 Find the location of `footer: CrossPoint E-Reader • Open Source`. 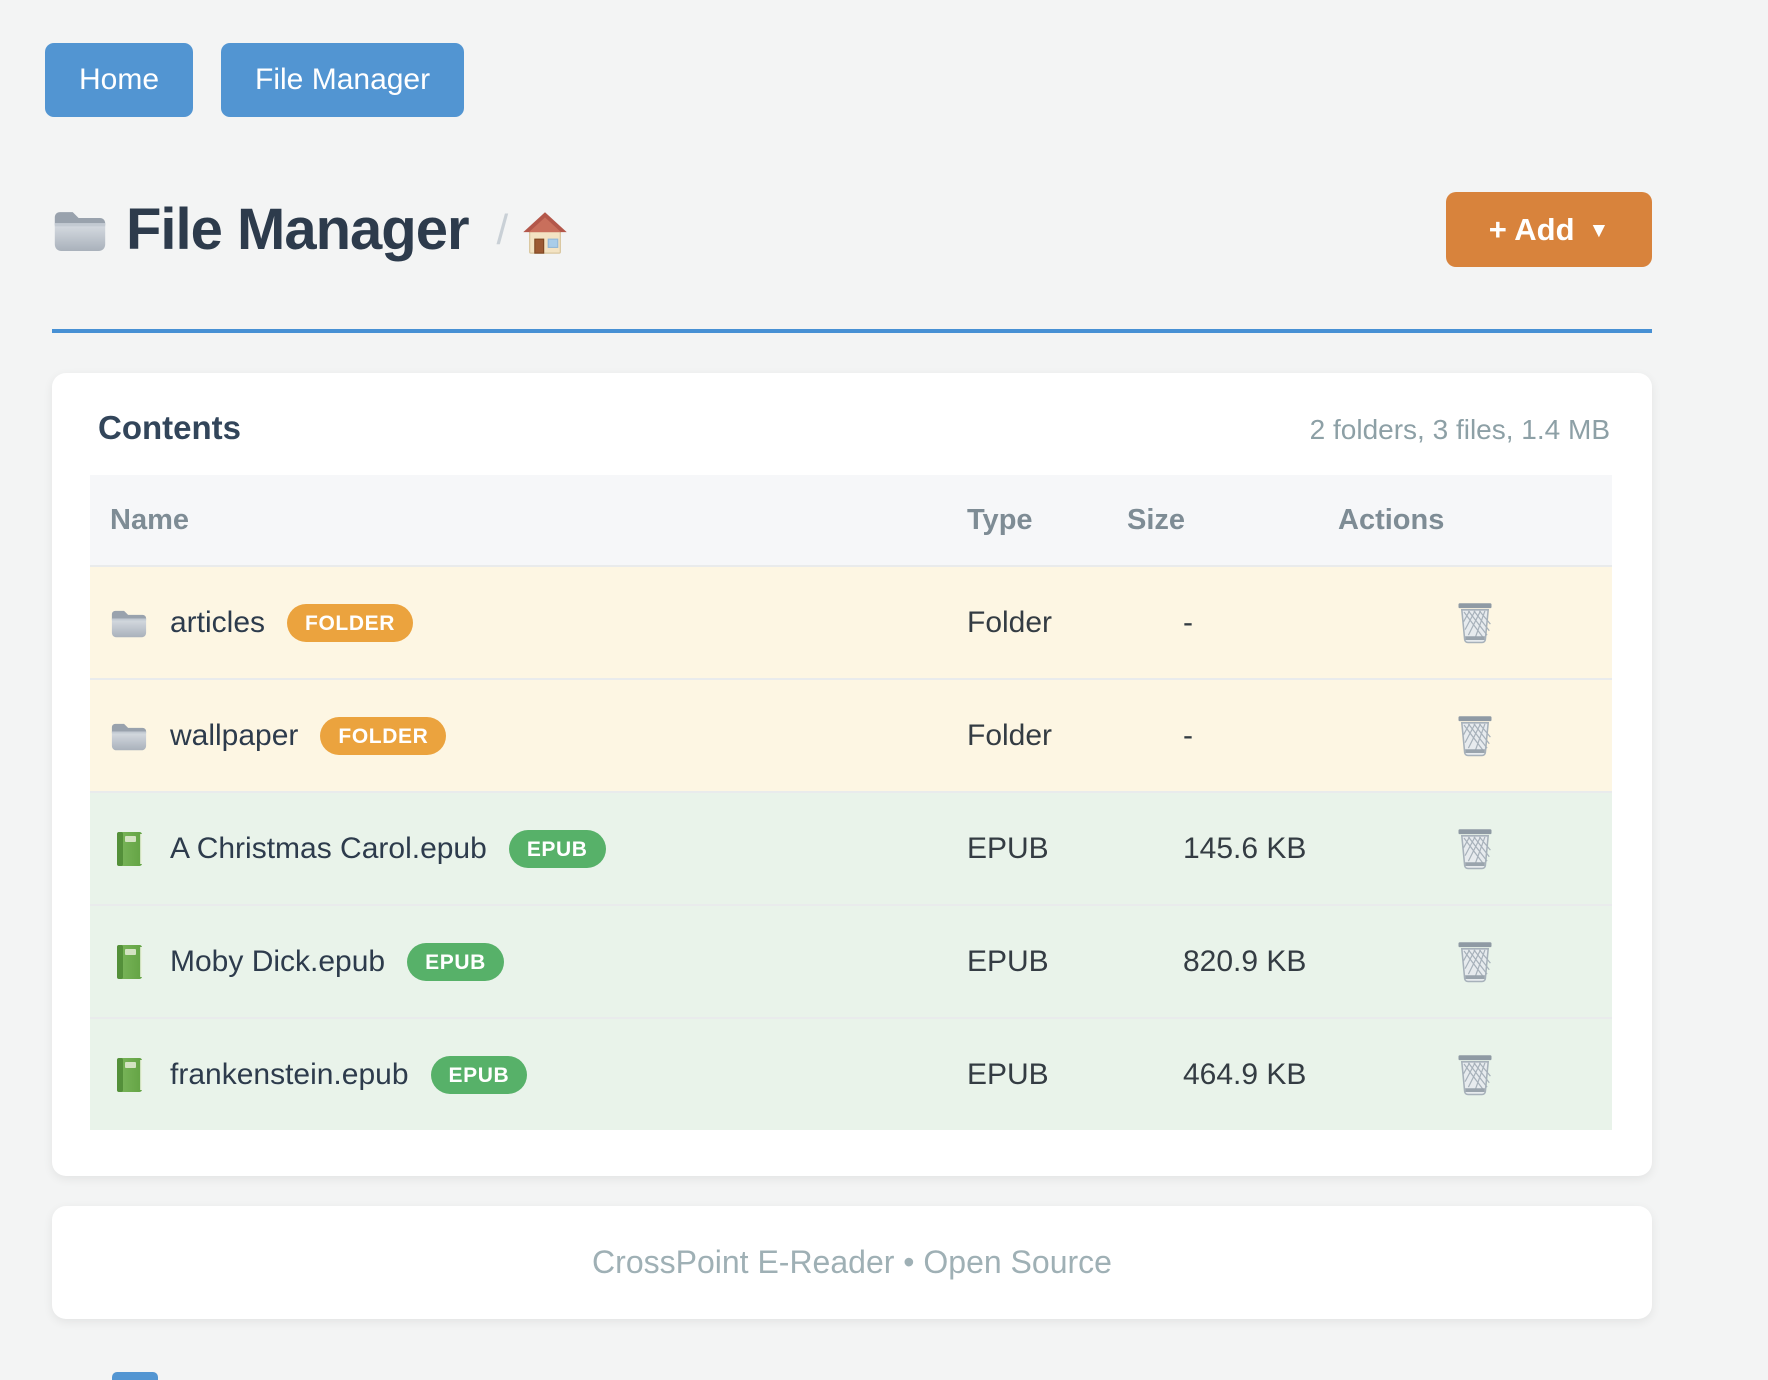

footer: CrossPoint E-Reader • Open Source is located at coordinates (852, 1262).